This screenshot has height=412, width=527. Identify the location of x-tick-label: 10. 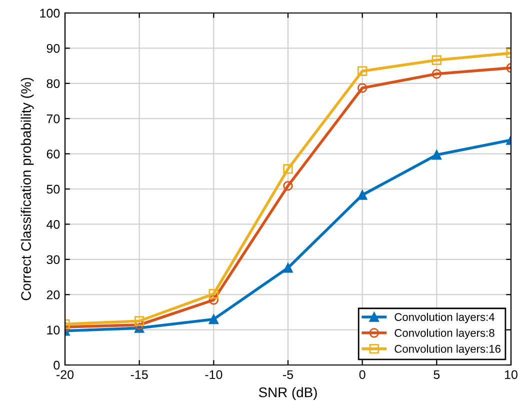
(511, 375).